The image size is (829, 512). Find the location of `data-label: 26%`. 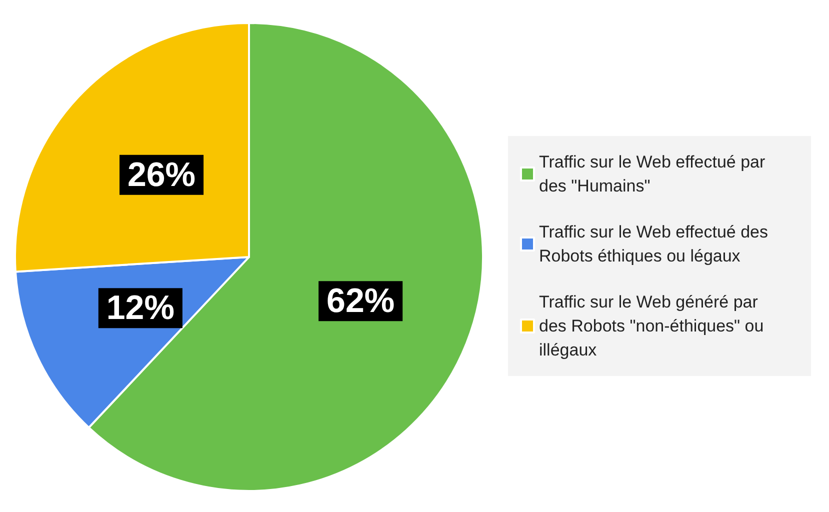

data-label: 26% is located at coordinates (161, 175).